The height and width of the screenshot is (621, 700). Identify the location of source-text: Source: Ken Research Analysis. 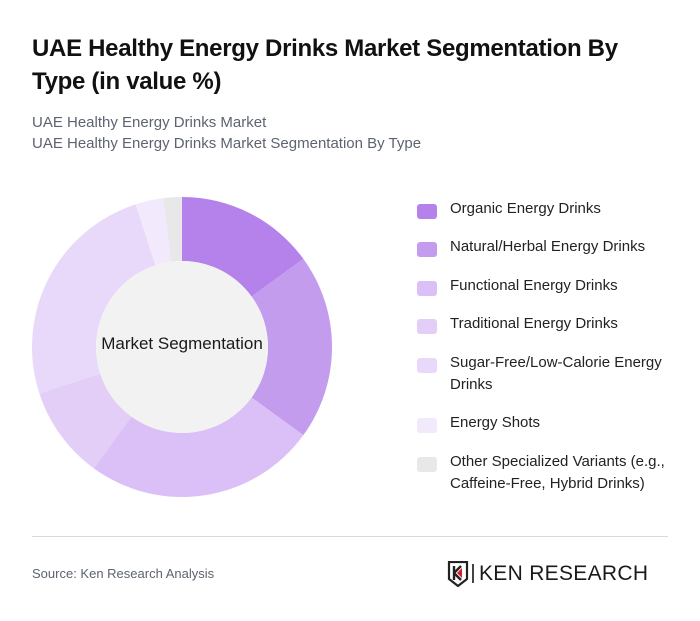
(123, 573).